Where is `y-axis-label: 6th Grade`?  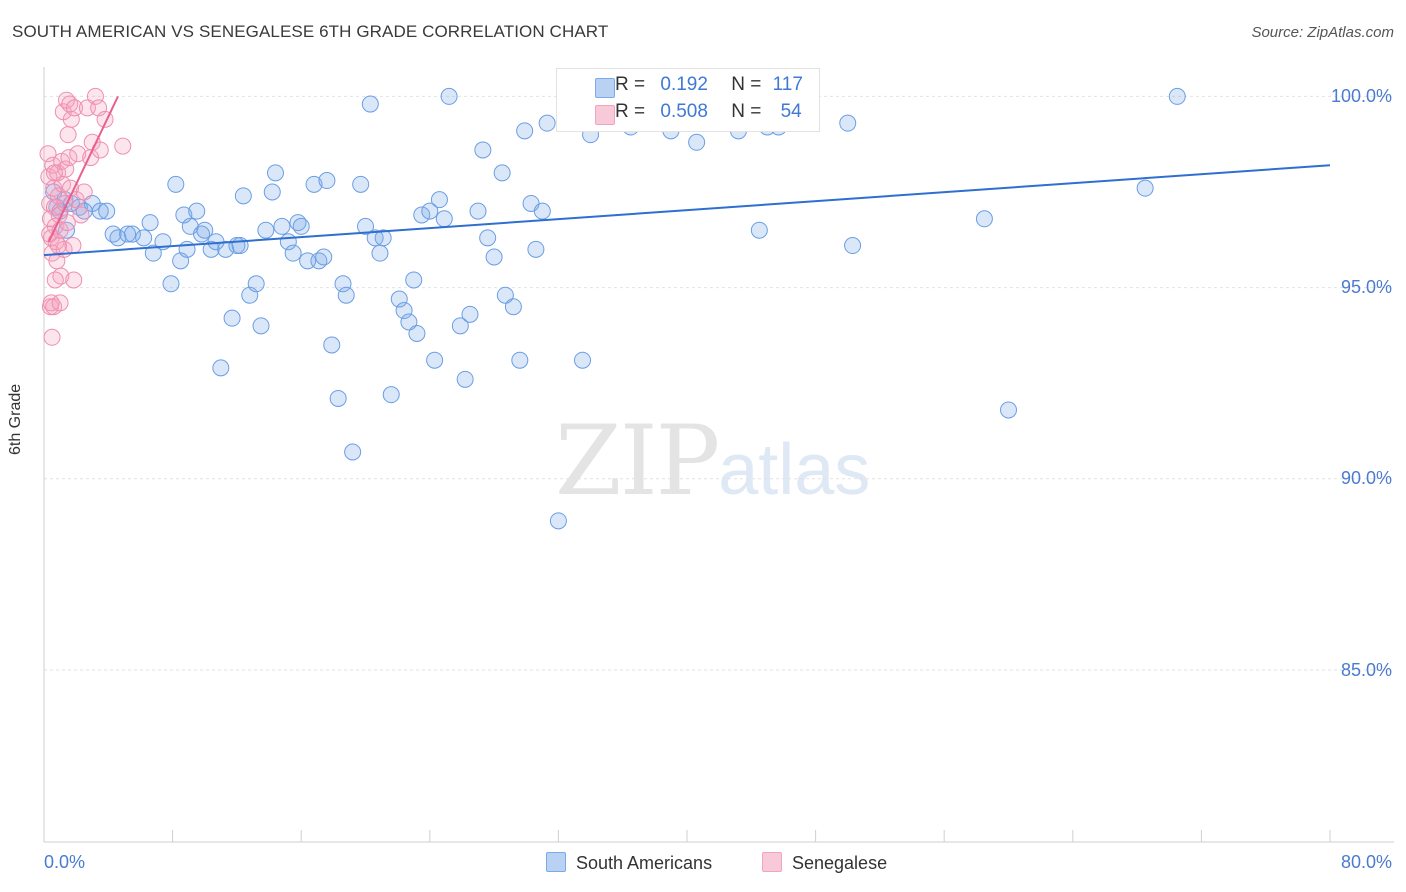
y-axis-label: 6th Grade is located at coordinates (15, 419).